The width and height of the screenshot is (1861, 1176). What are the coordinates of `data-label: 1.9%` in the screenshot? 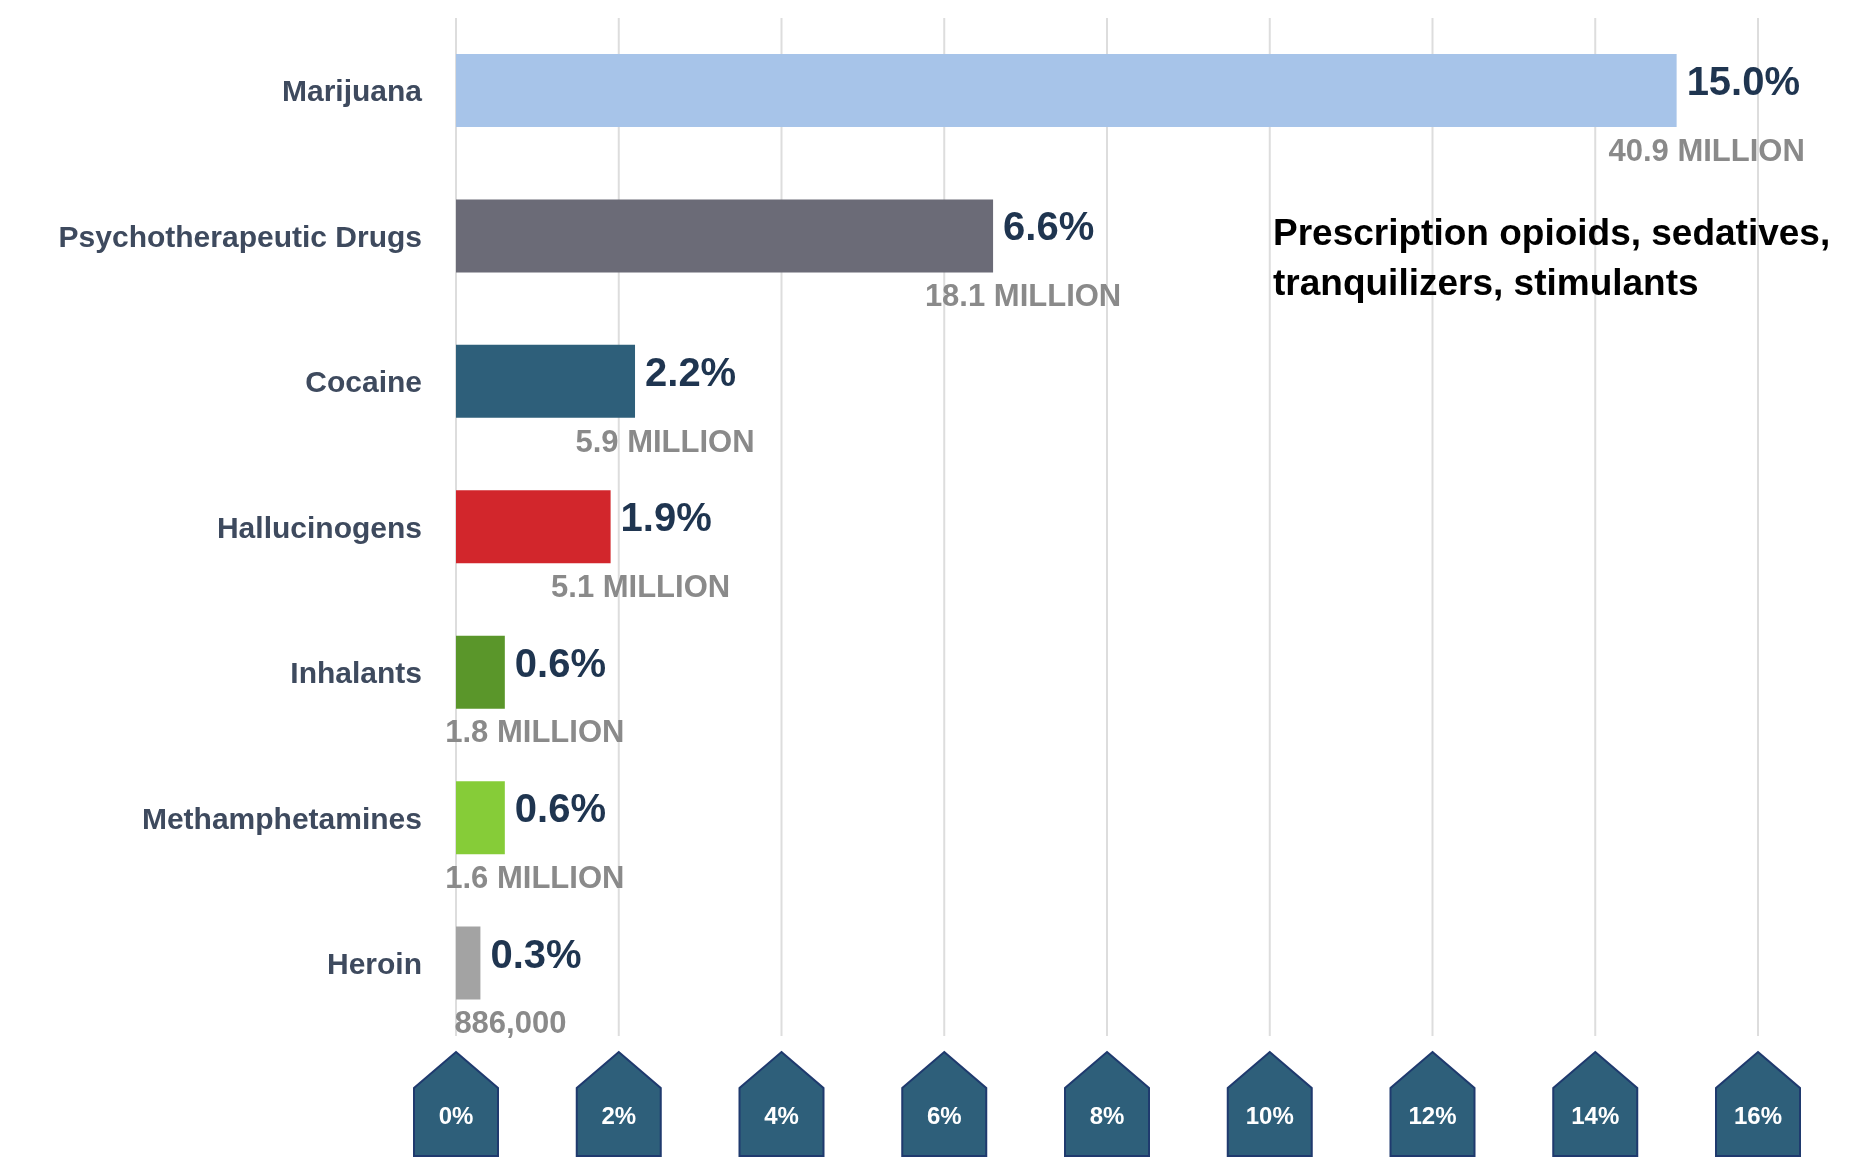 It's located at (666, 517).